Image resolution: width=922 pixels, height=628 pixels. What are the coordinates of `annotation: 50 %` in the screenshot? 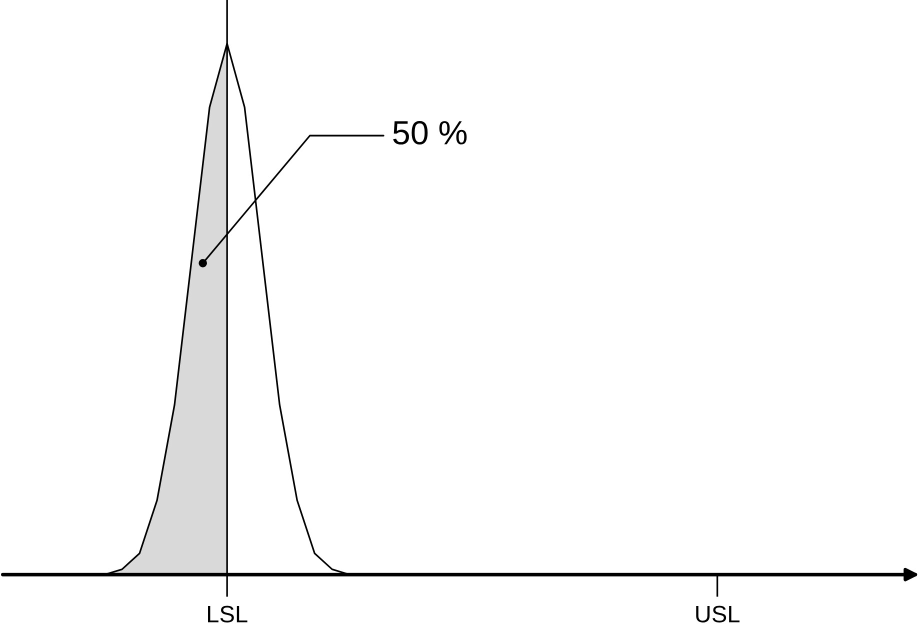 It's located at (430, 132).